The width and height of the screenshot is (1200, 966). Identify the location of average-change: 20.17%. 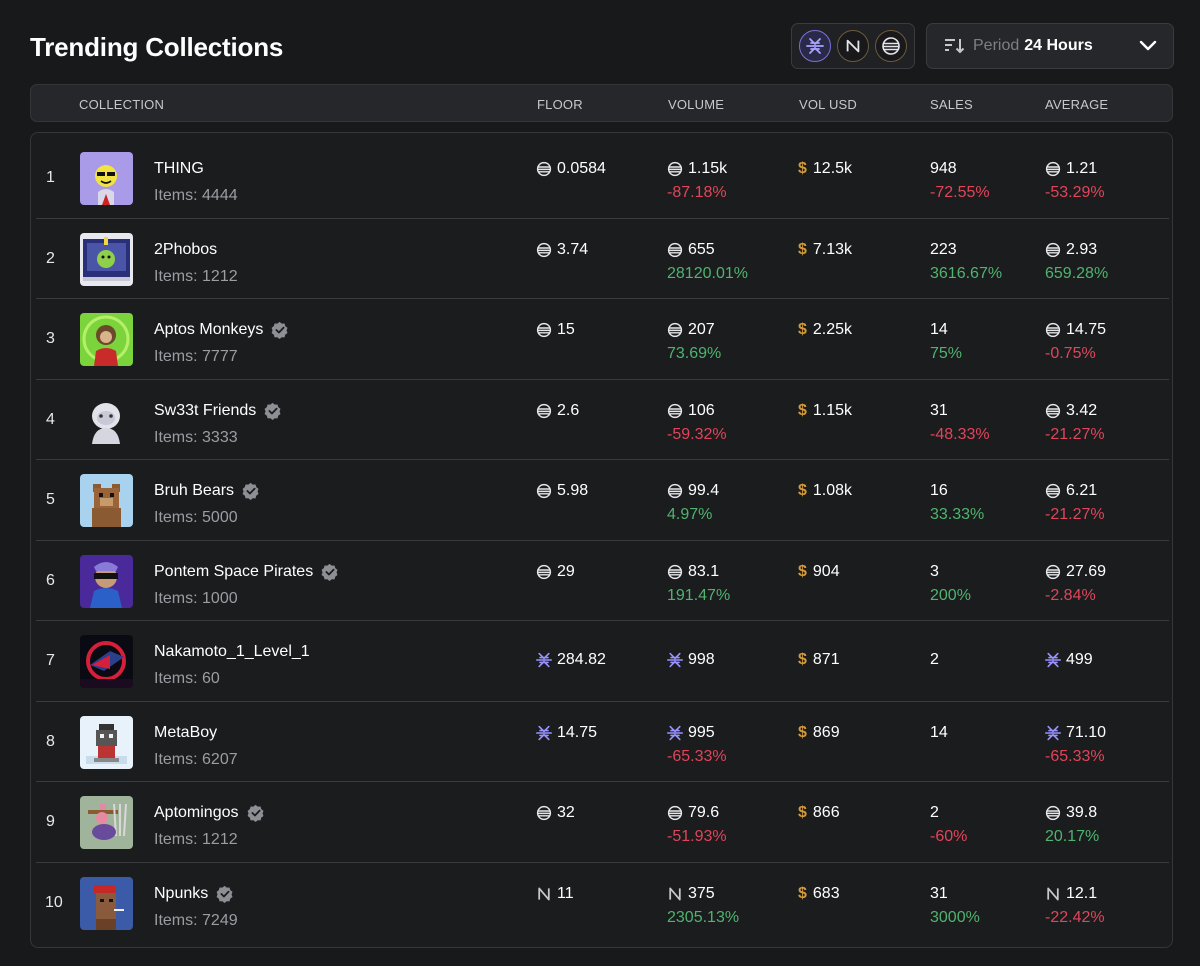
(1072, 836).